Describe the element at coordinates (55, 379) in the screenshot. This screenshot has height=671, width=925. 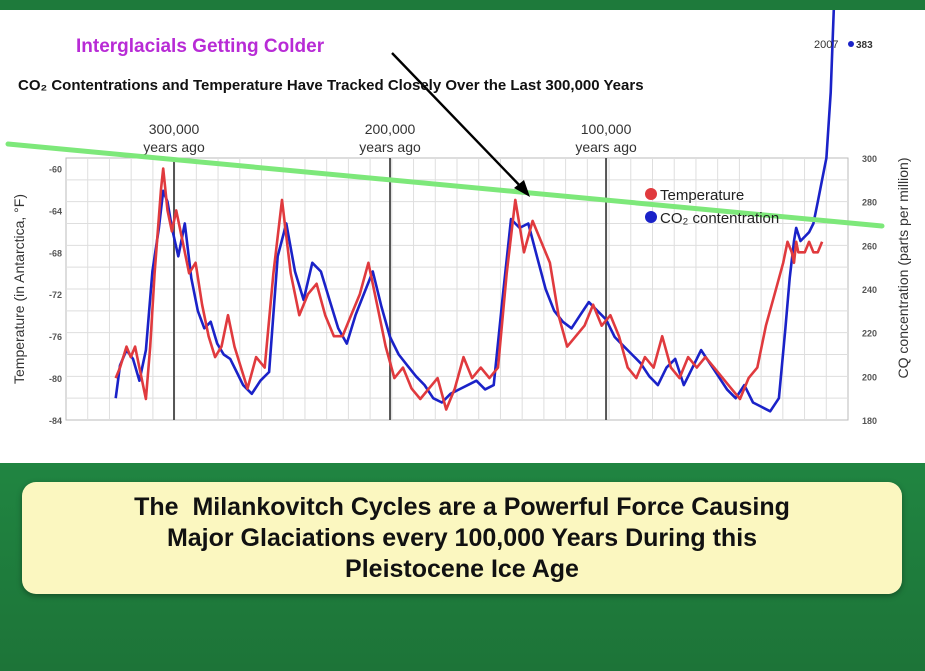
I see `y-left-tick-label: -80` at that location.